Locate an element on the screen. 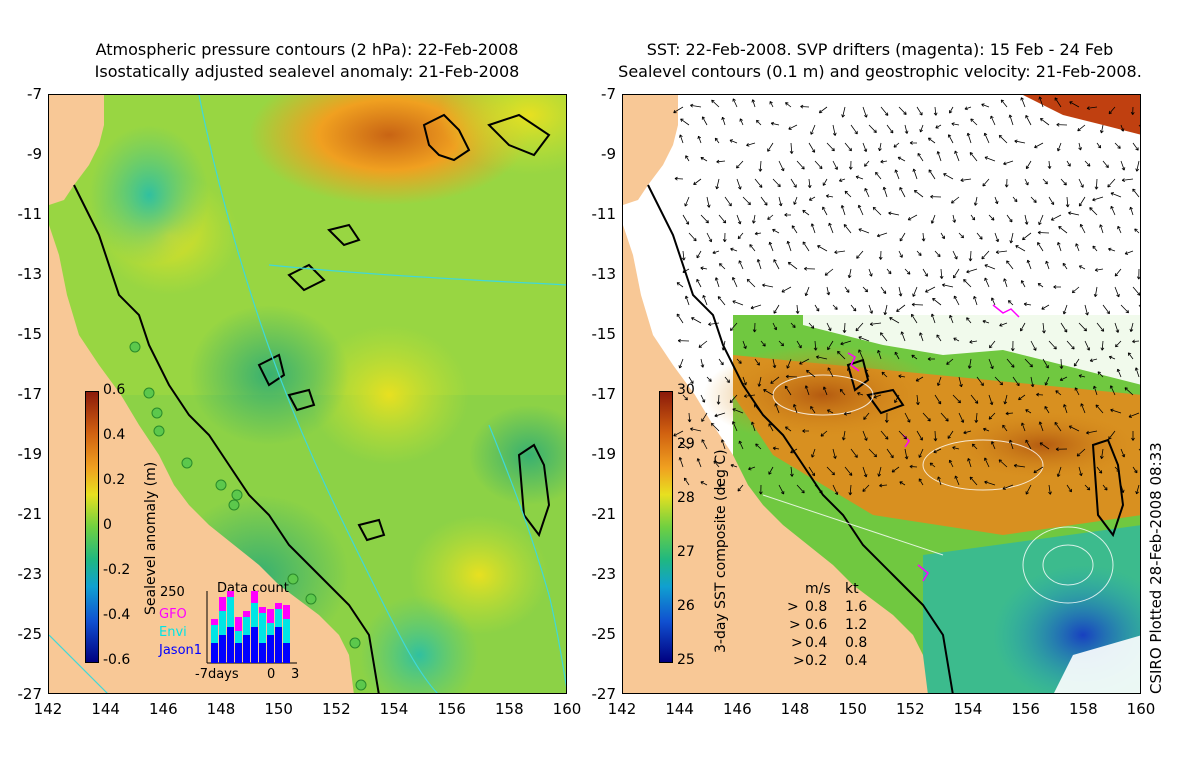 The height and width of the screenshot is (780, 1200). left-lat-tick: -21 is located at coordinates (30, 514).